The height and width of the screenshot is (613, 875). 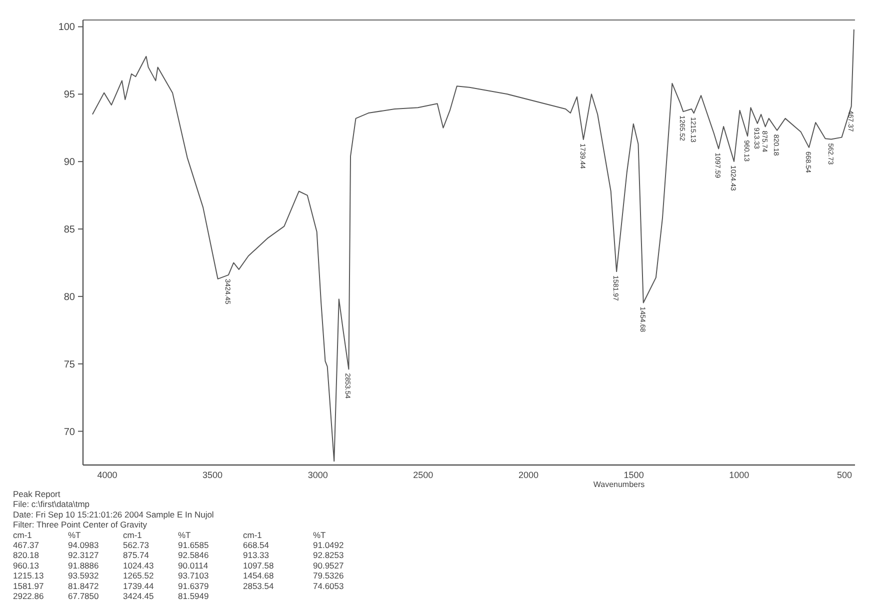 What do you see at coordinates (178, 545) in the screenshot?
I see `text: 467.37 94.0983 562.73 91.6585 668.54 91.0492` at bounding box center [178, 545].